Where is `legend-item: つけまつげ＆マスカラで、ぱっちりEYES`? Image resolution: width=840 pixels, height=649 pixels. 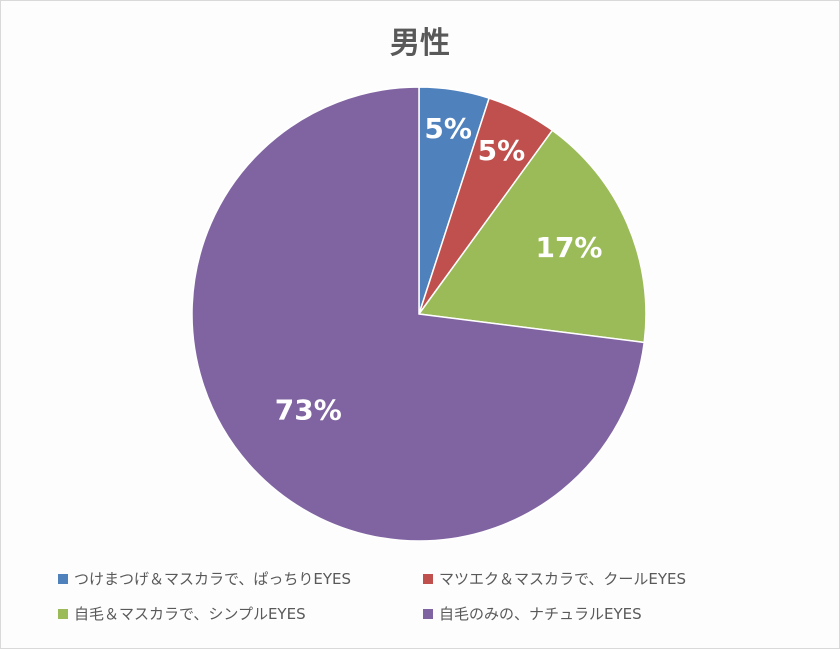 legend-item: つけまつげ＆マスカラで、ぱっちりEYES is located at coordinates (240, 578).